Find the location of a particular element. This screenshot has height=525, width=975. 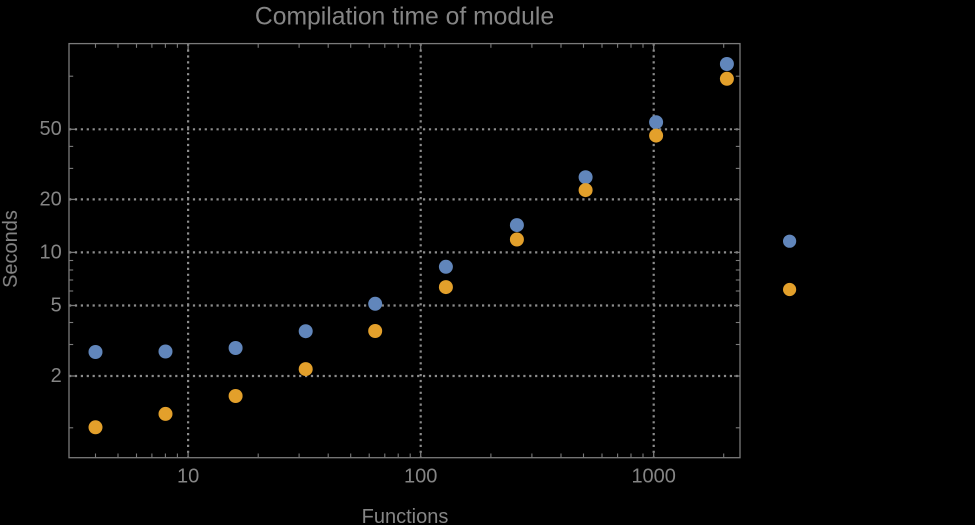

svg-text: Functions is located at coordinates (405, 515).